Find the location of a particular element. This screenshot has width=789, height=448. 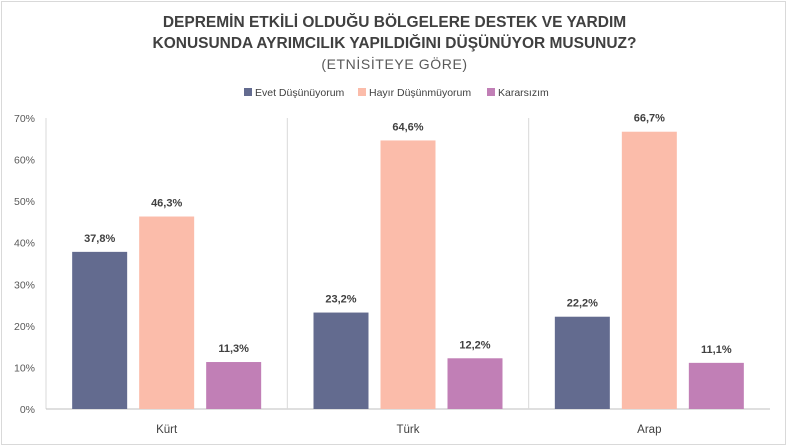

legend-label-hayir: Hayır Düşünmüyorum is located at coordinates (420, 93).